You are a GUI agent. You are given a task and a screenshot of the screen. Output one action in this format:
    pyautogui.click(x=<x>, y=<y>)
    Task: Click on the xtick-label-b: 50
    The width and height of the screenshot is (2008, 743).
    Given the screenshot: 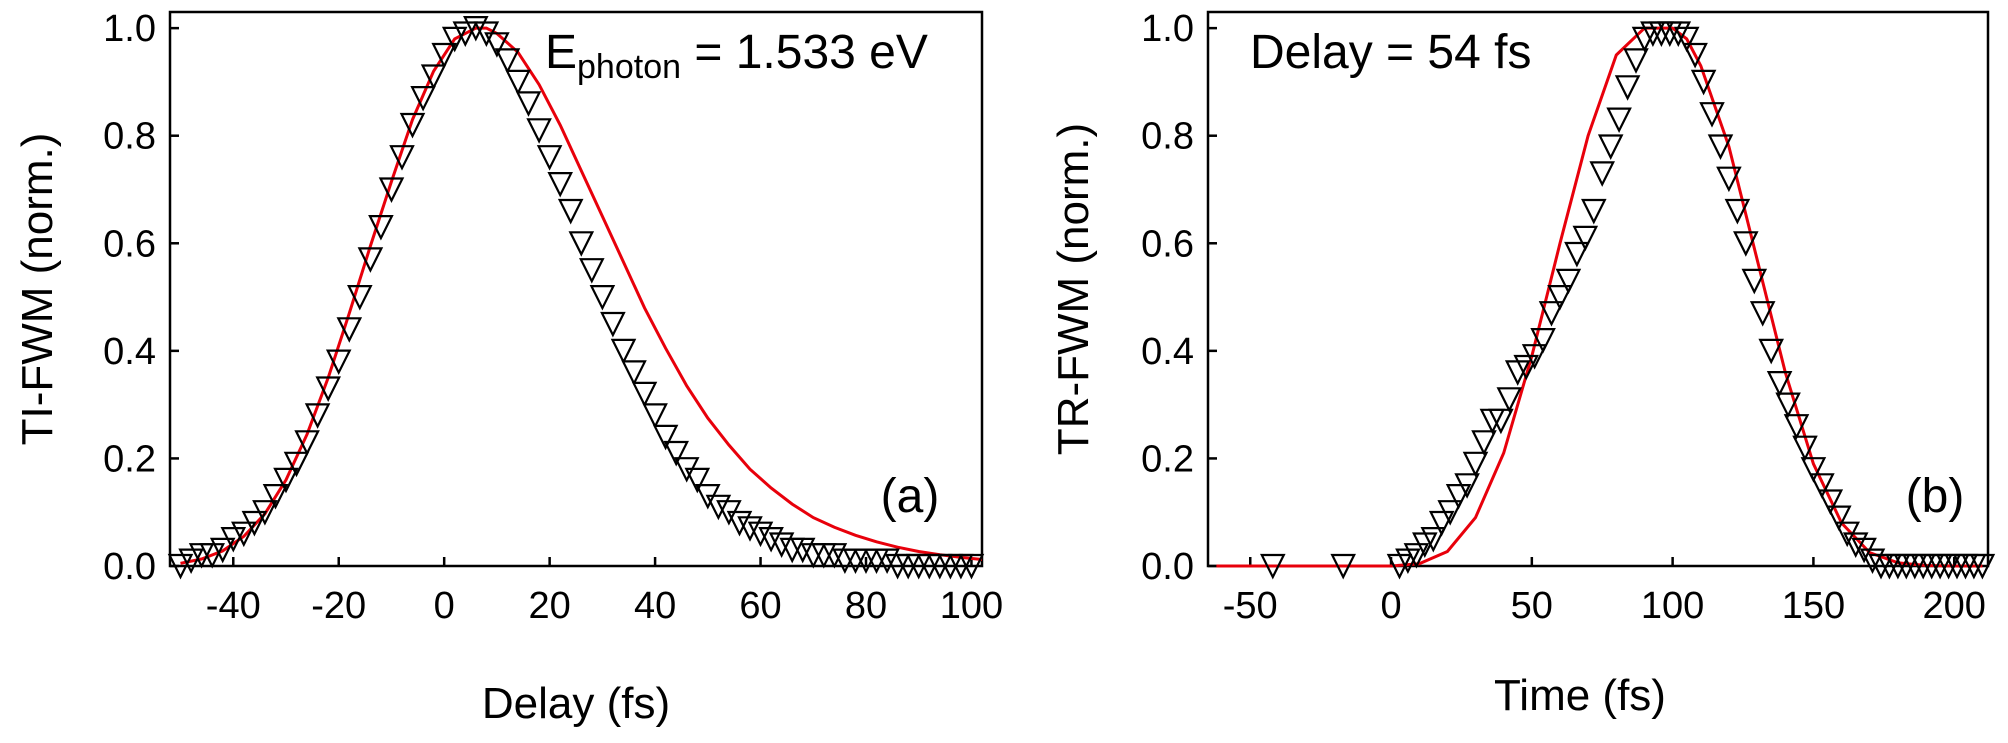 What is the action you would take?
    pyautogui.click(x=1532, y=606)
    